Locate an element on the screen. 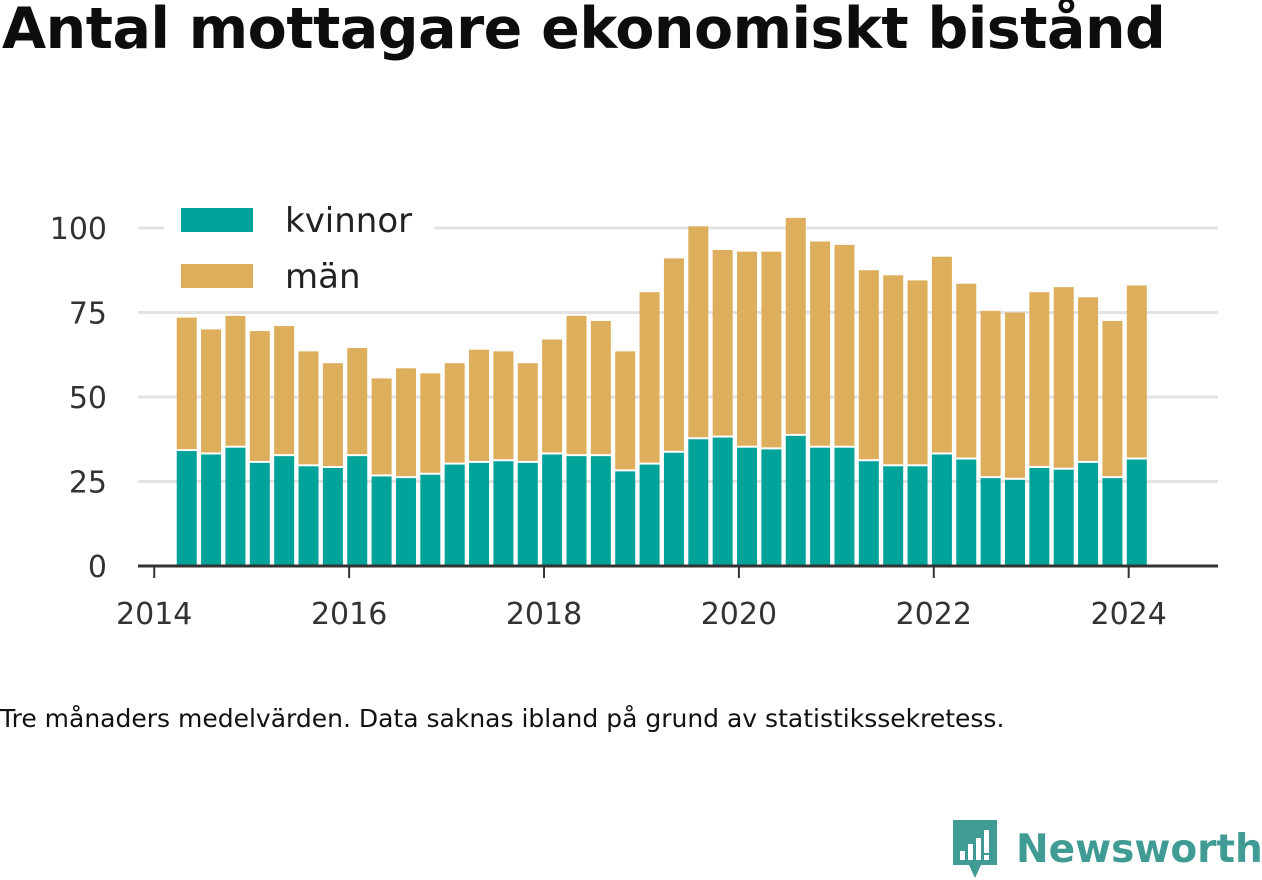 Image resolution: width=1262 pixels, height=880 pixels. brand-mark: Newsworthy is located at coordinates (1106, 849).